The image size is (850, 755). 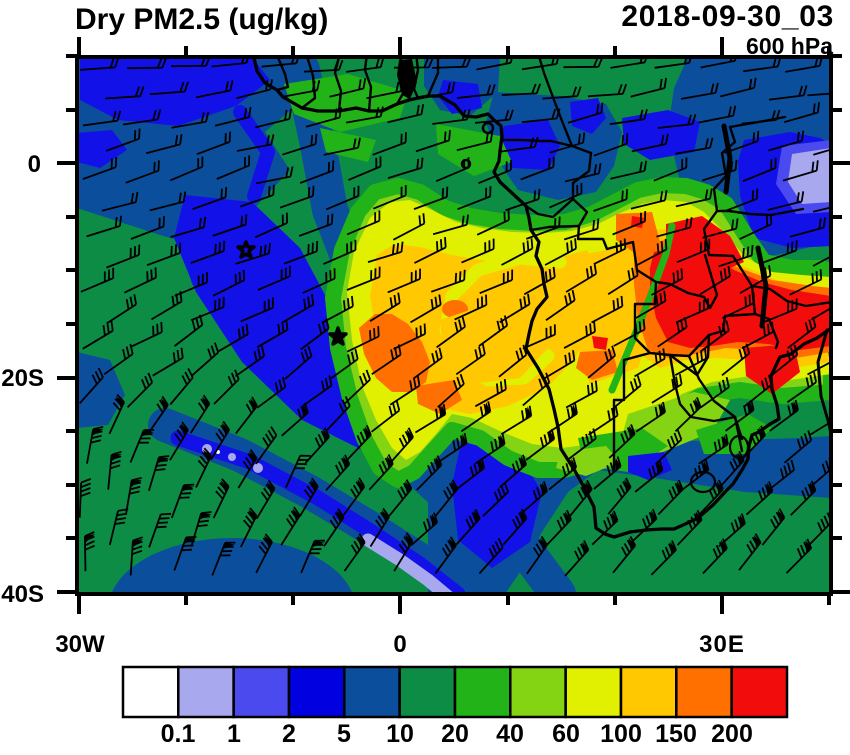 What do you see at coordinates (566, 734) in the screenshot?
I see `svg-text: 60` at bounding box center [566, 734].